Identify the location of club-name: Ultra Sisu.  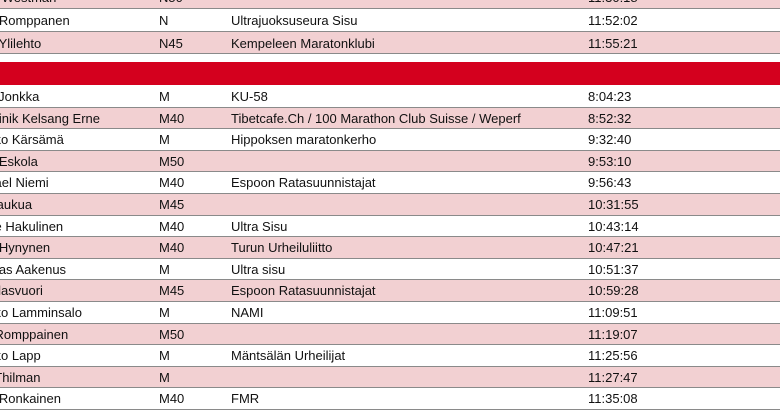
(259, 226).